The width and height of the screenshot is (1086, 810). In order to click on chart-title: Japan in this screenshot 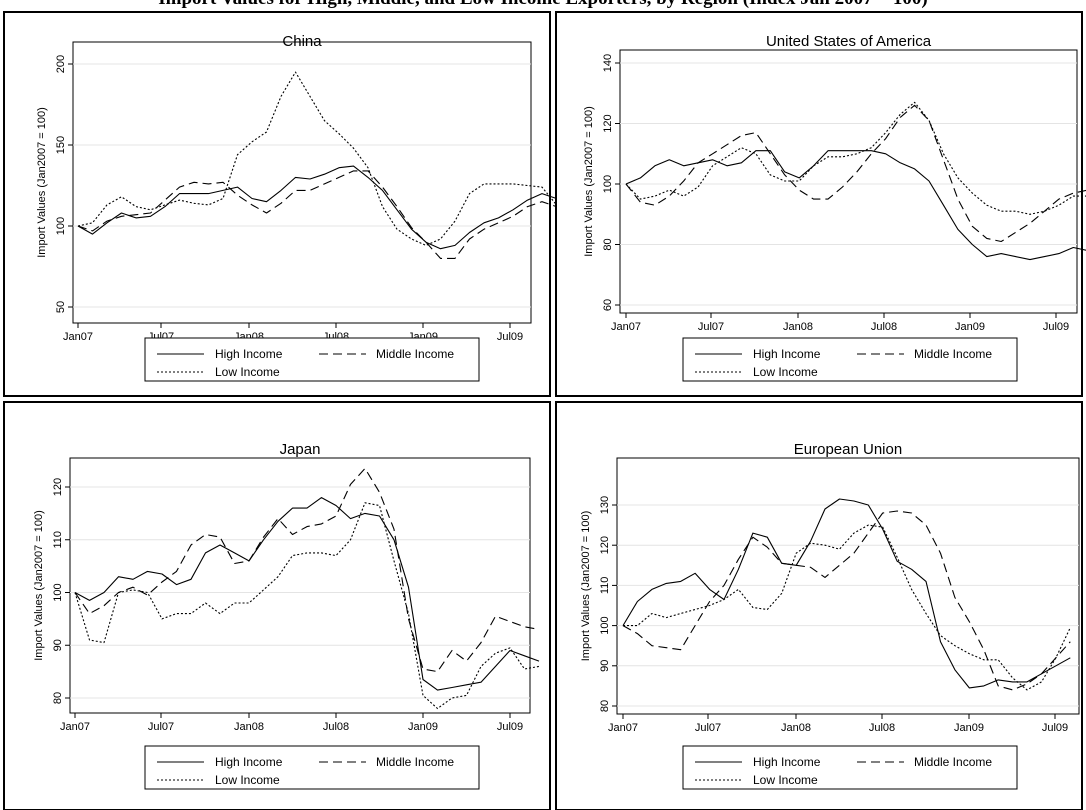, I will do `click(300, 449)`.